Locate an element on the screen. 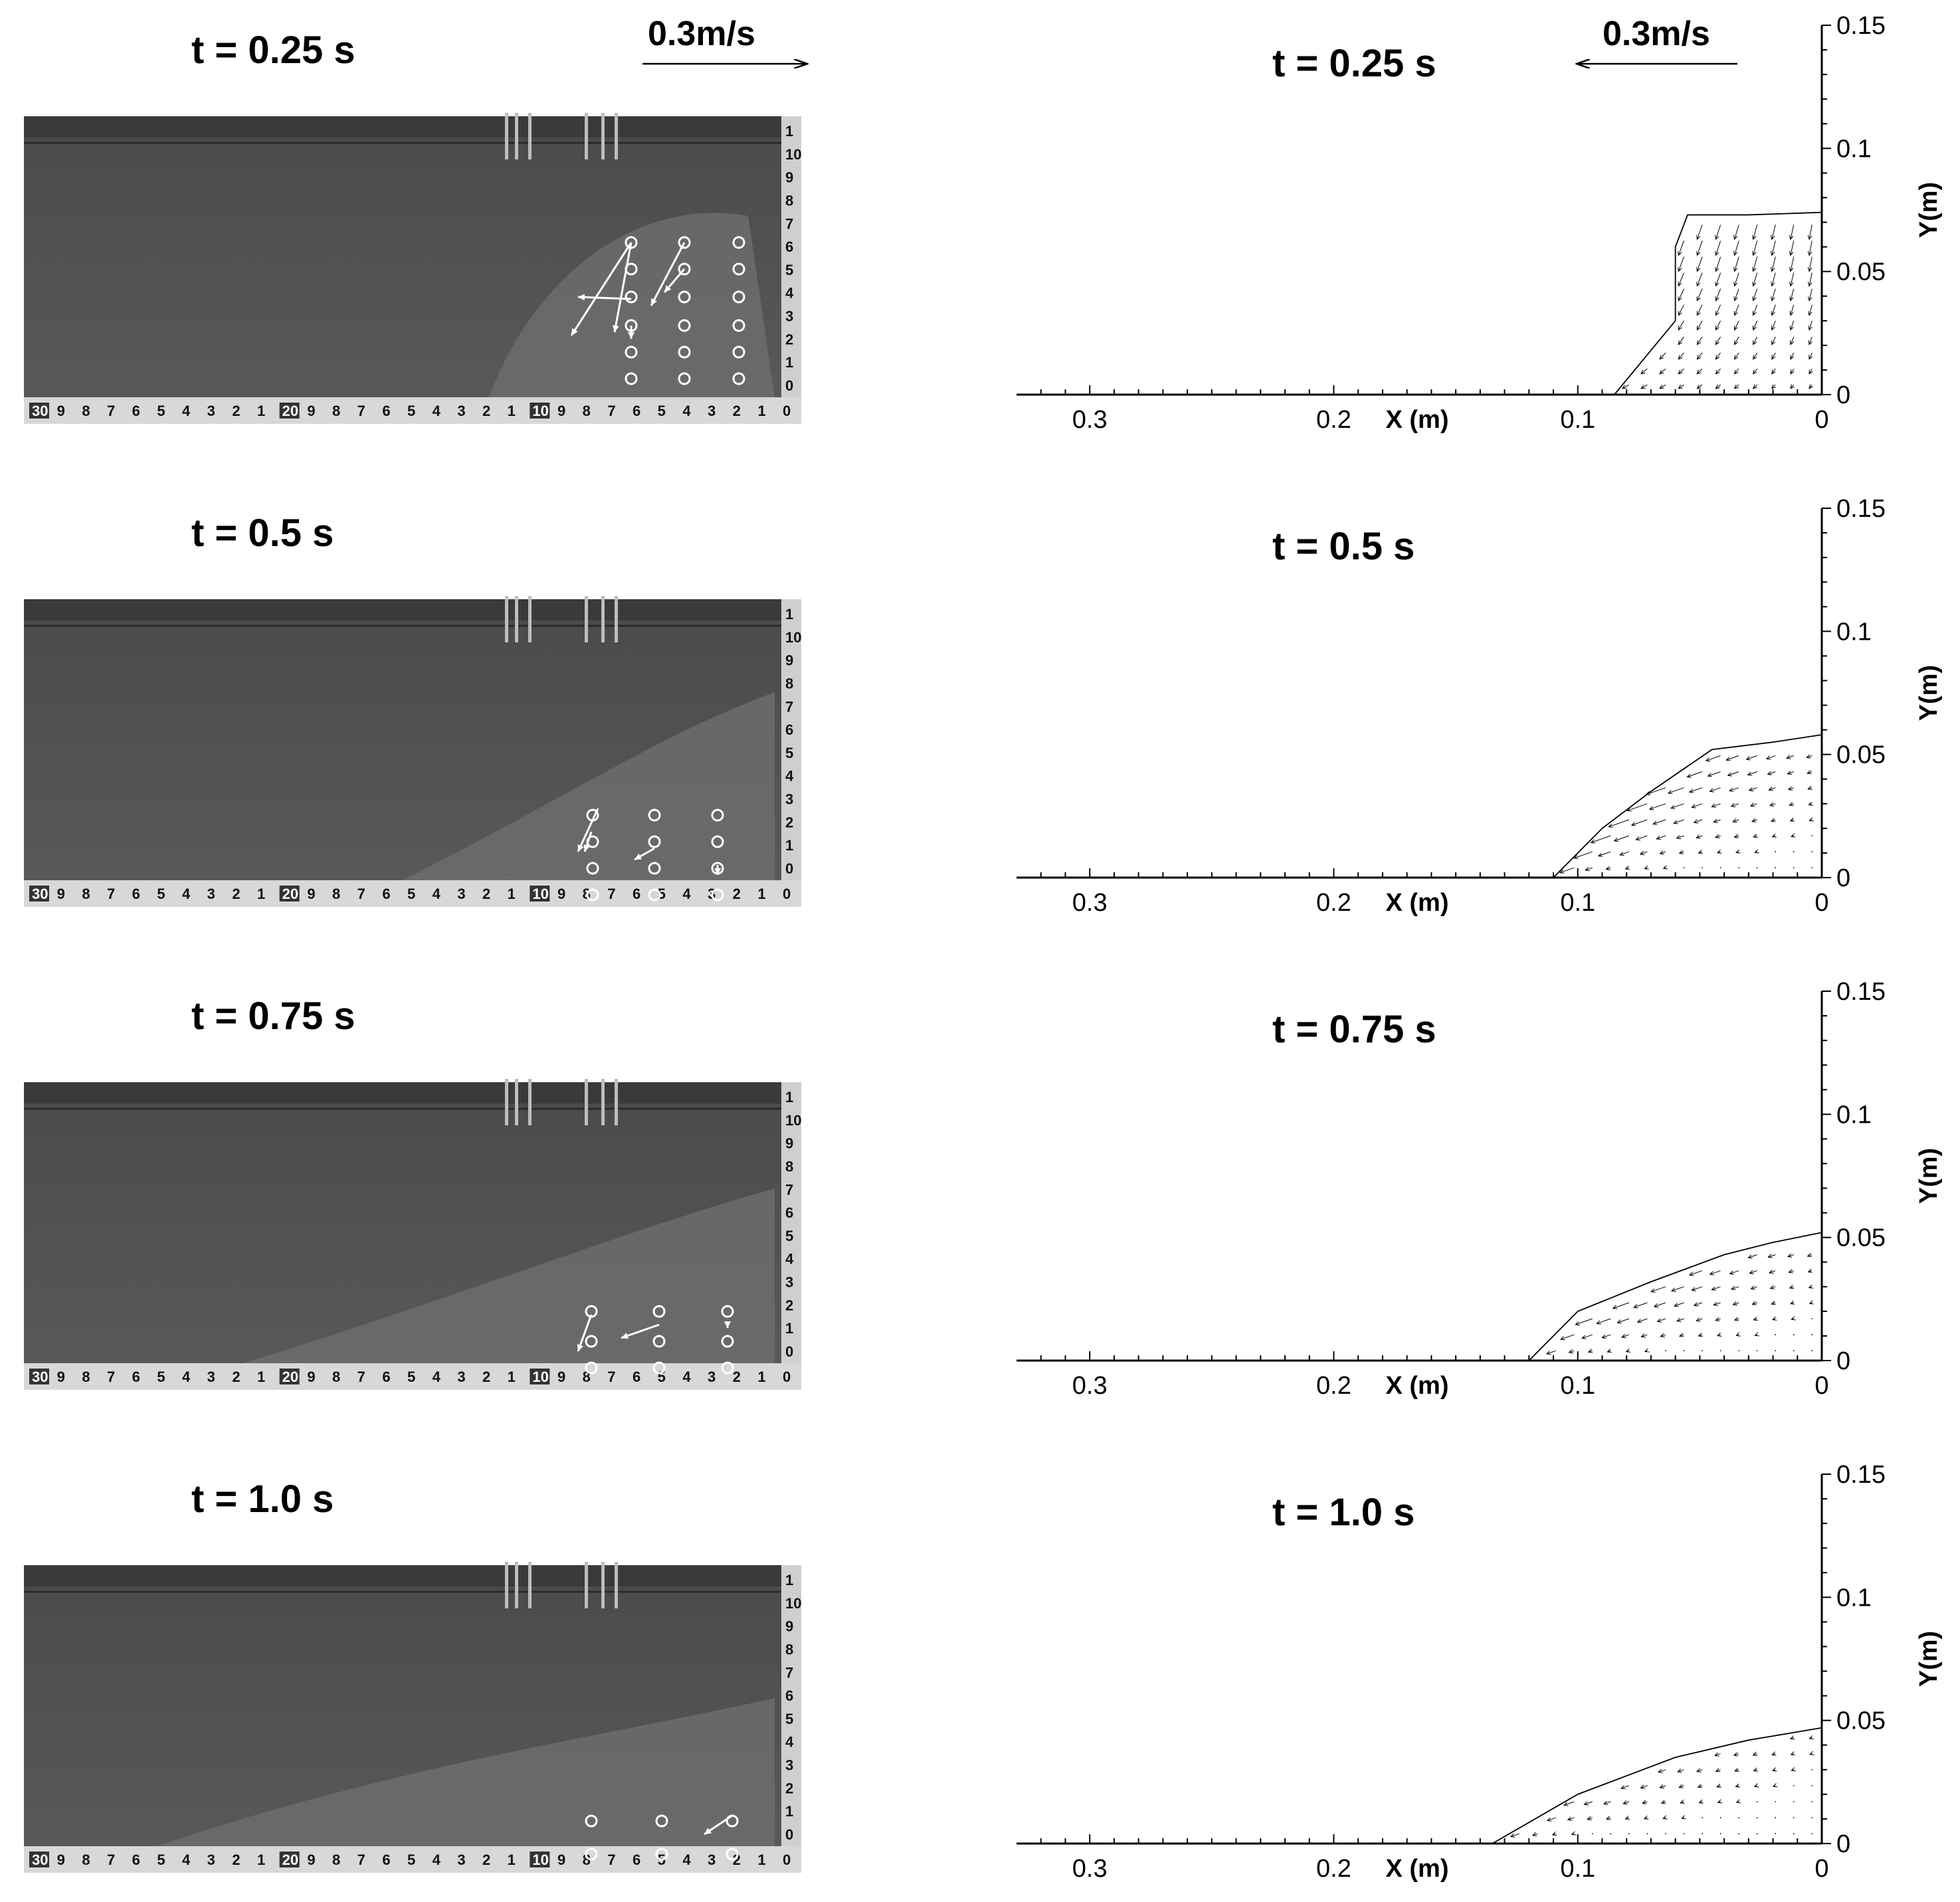 This screenshot has width=1960, height=1902. side-ruler-number: 1 is located at coordinates (789, 845).